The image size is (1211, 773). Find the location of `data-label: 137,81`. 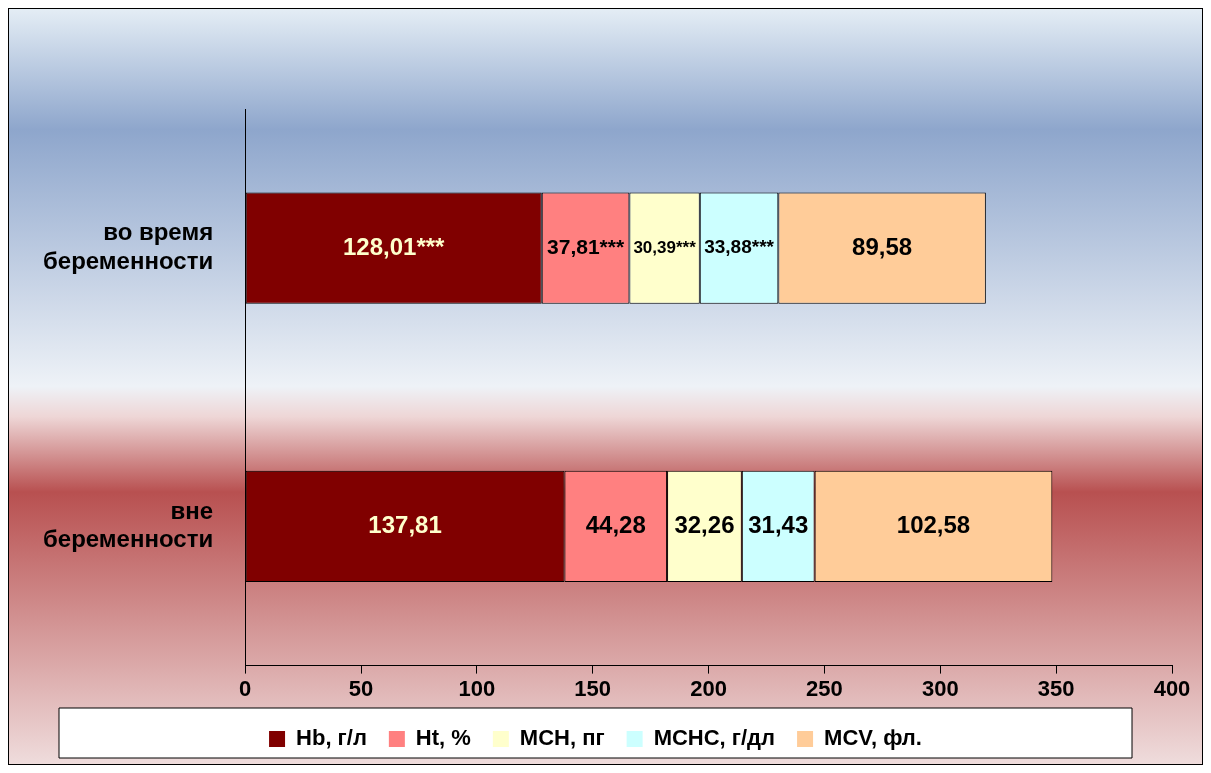

data-label: 137,81 is located at coordinates (405, 525).